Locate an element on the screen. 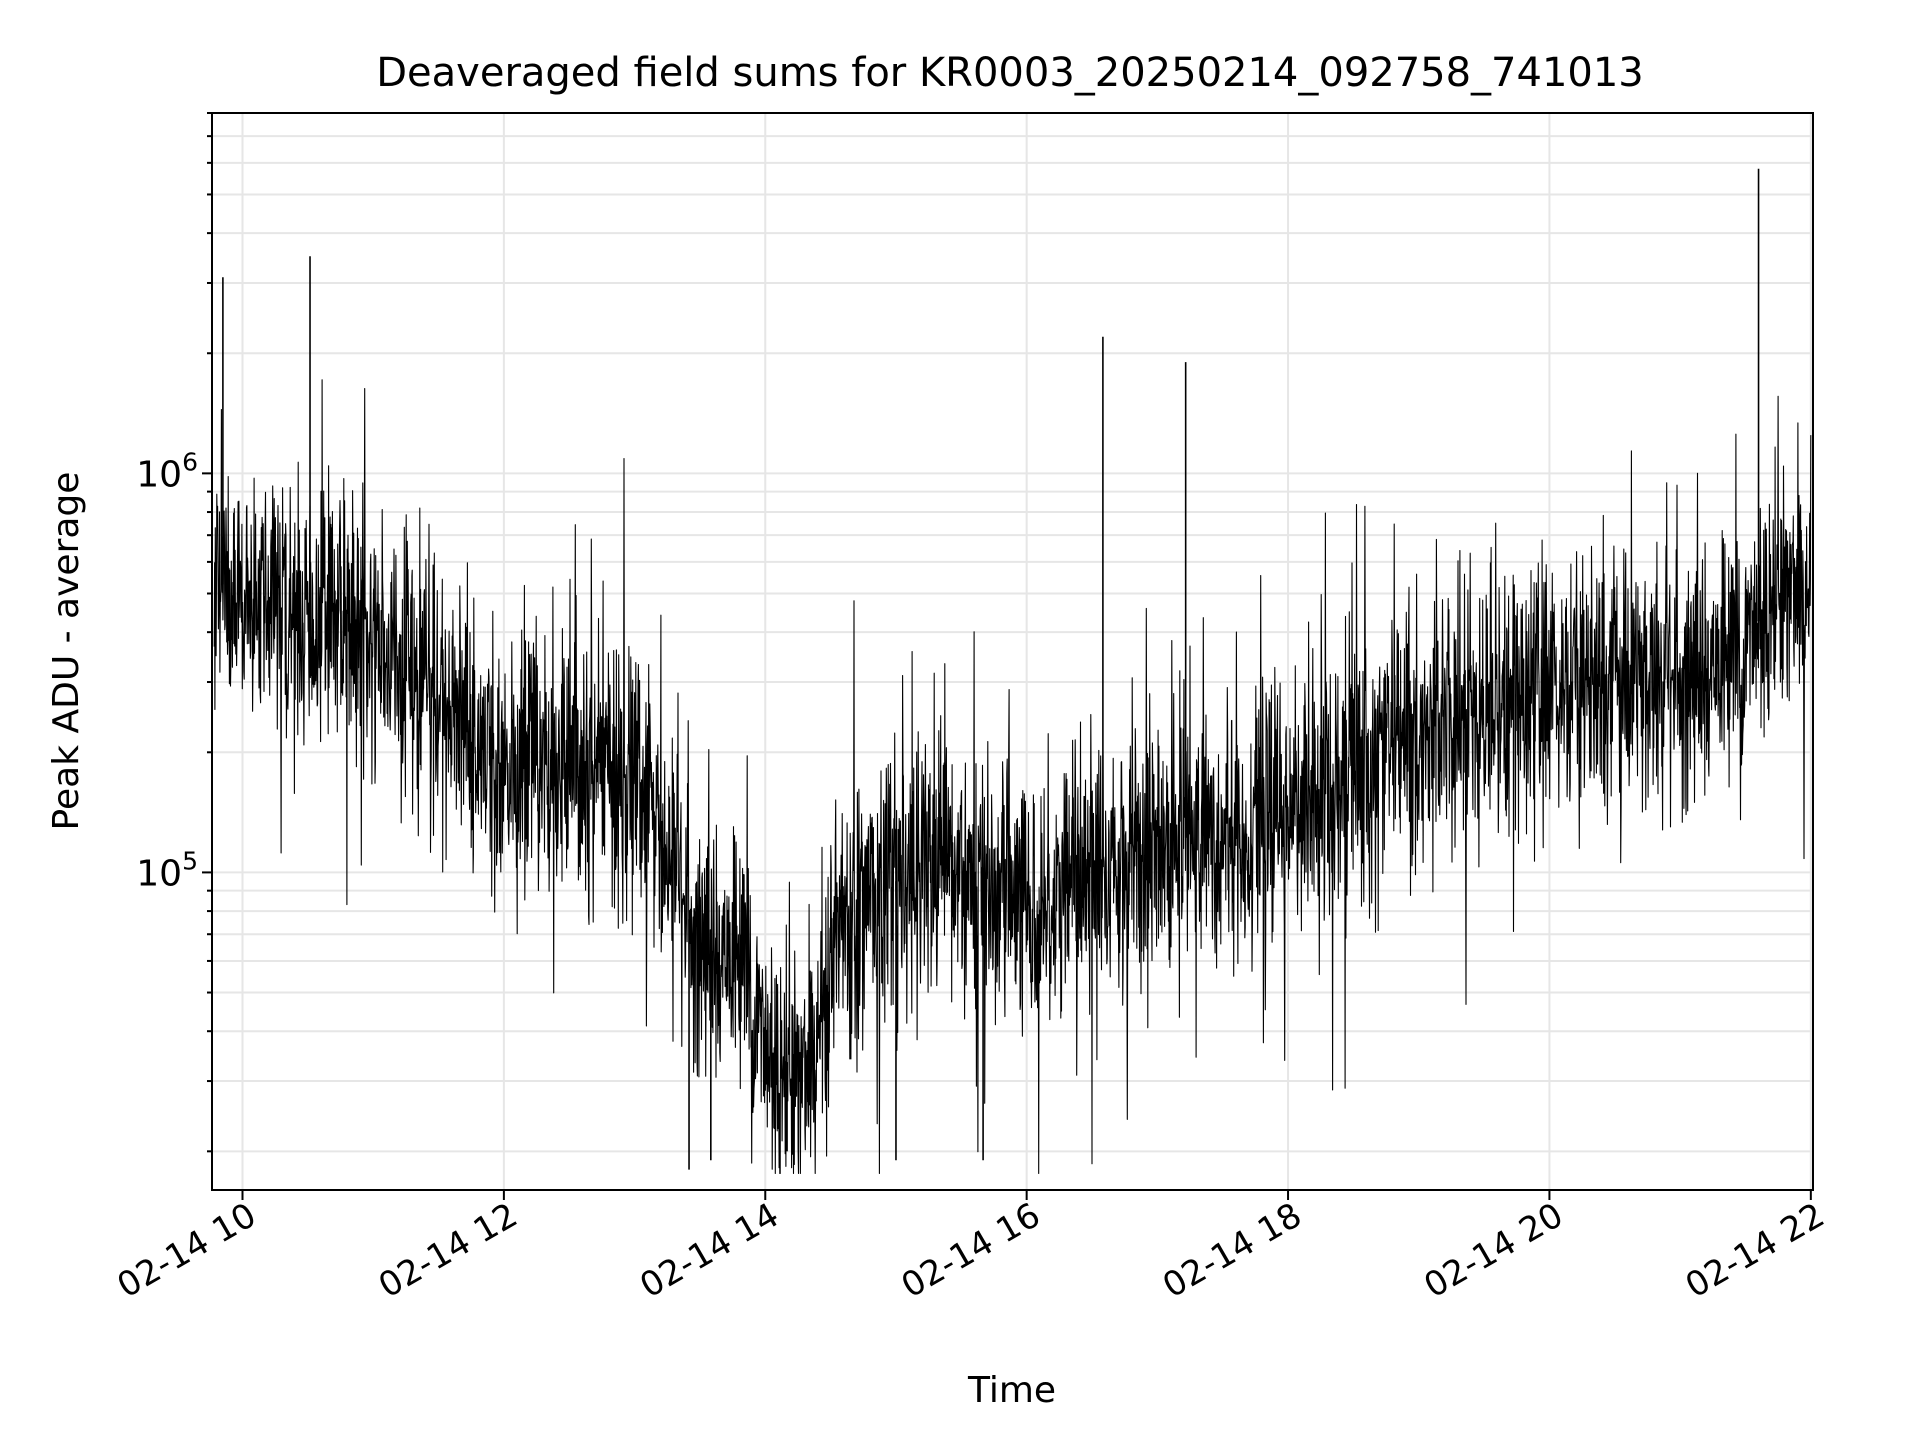 The width and height of the screenshot is (1920, 1440). y-tick-label-exponent: 5 is located at coordinates (190, 860).